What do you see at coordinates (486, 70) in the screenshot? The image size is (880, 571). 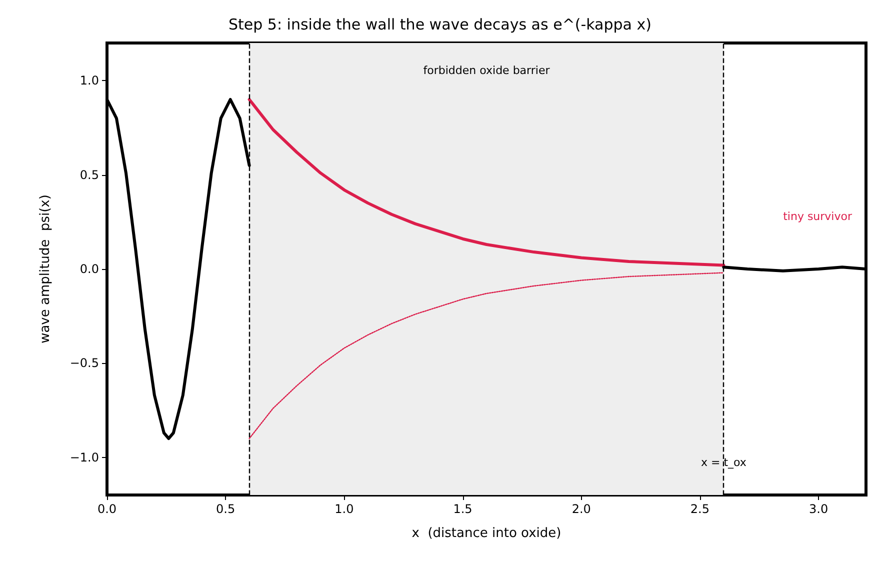 I see `band-label: forbidden oxide barrier` at bounding box center [486, 70].